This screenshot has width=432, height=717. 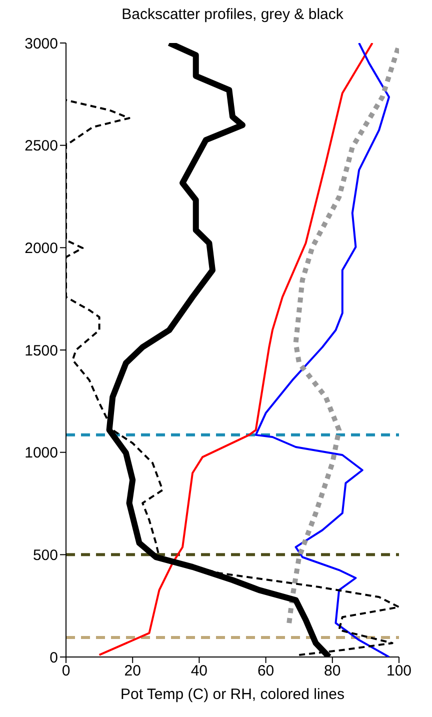 I want to click on x-tick-label: 80, so click(x=332, y=671).